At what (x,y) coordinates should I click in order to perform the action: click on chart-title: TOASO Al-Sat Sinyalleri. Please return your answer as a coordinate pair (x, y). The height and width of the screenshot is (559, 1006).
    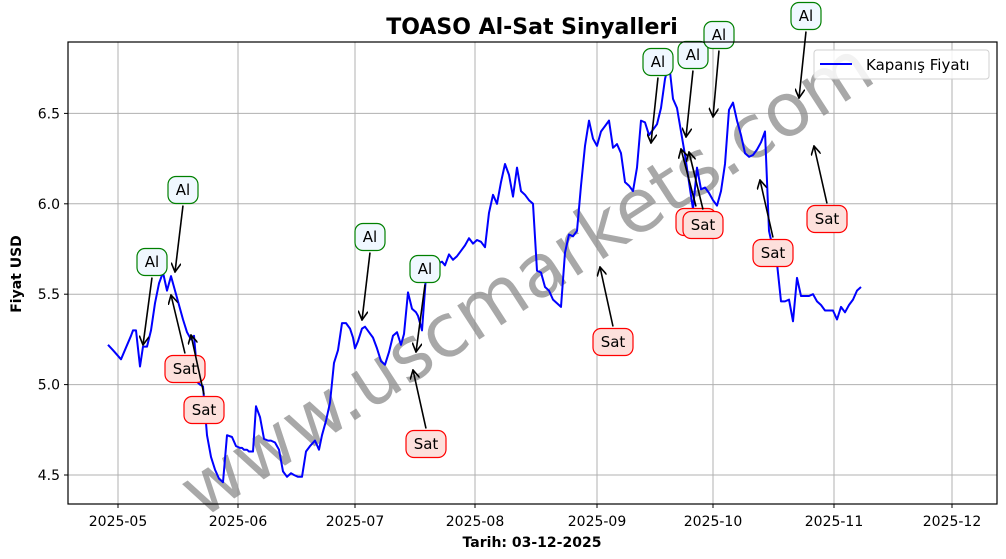
    Looking at the image, I should click on (532, 27).